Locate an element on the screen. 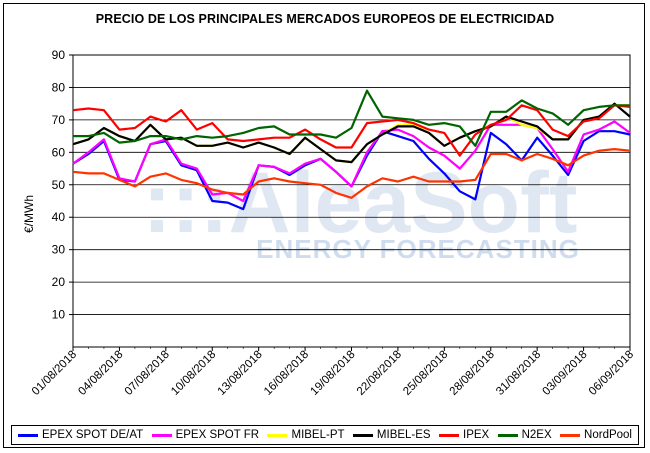  legend-label: IPEX is located at coordinates (476, 435).